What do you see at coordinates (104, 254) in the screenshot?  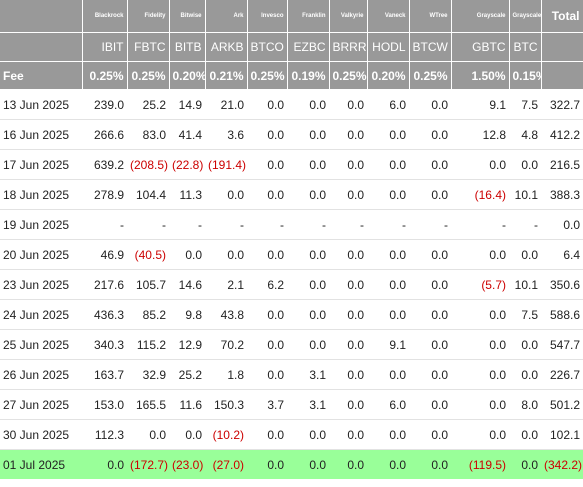 I see `flow-value-cell: 46.9` at bounding box center [104, 254].